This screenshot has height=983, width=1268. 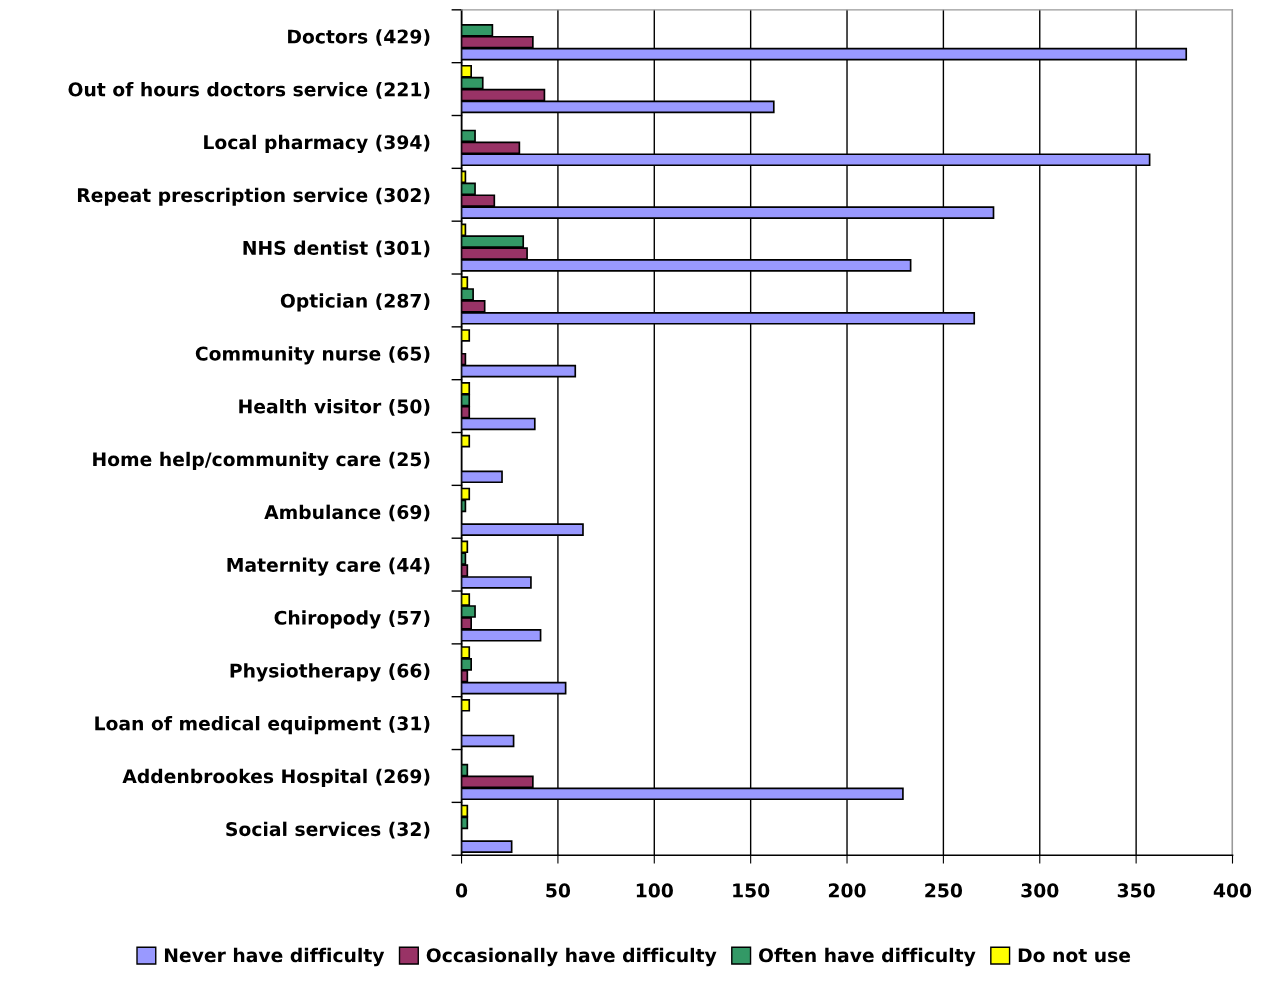 I want to click on y-tick-label: Community nurse (65), so click(x=312, y=355).